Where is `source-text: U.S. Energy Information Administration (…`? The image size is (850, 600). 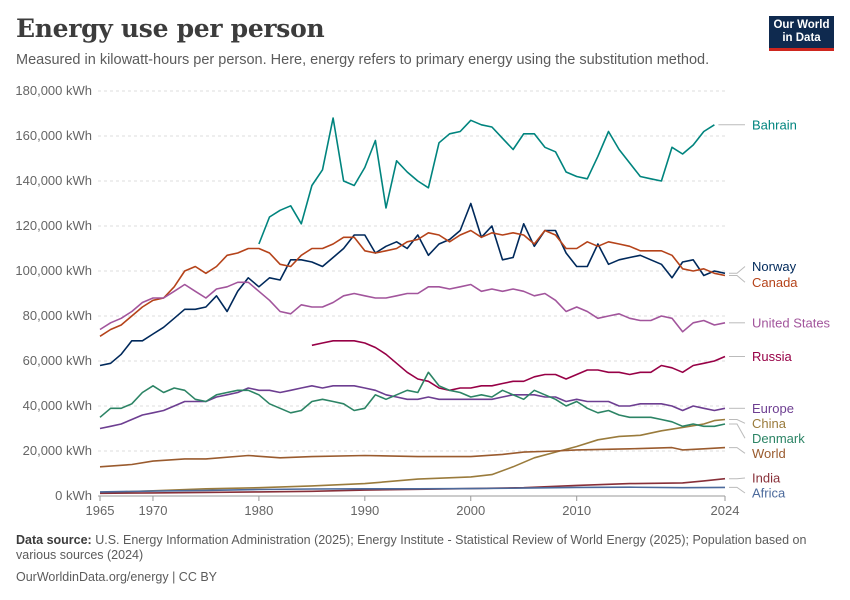 source-text: U.S. Energy Information Administration (… is located at coordinates (411, 547).